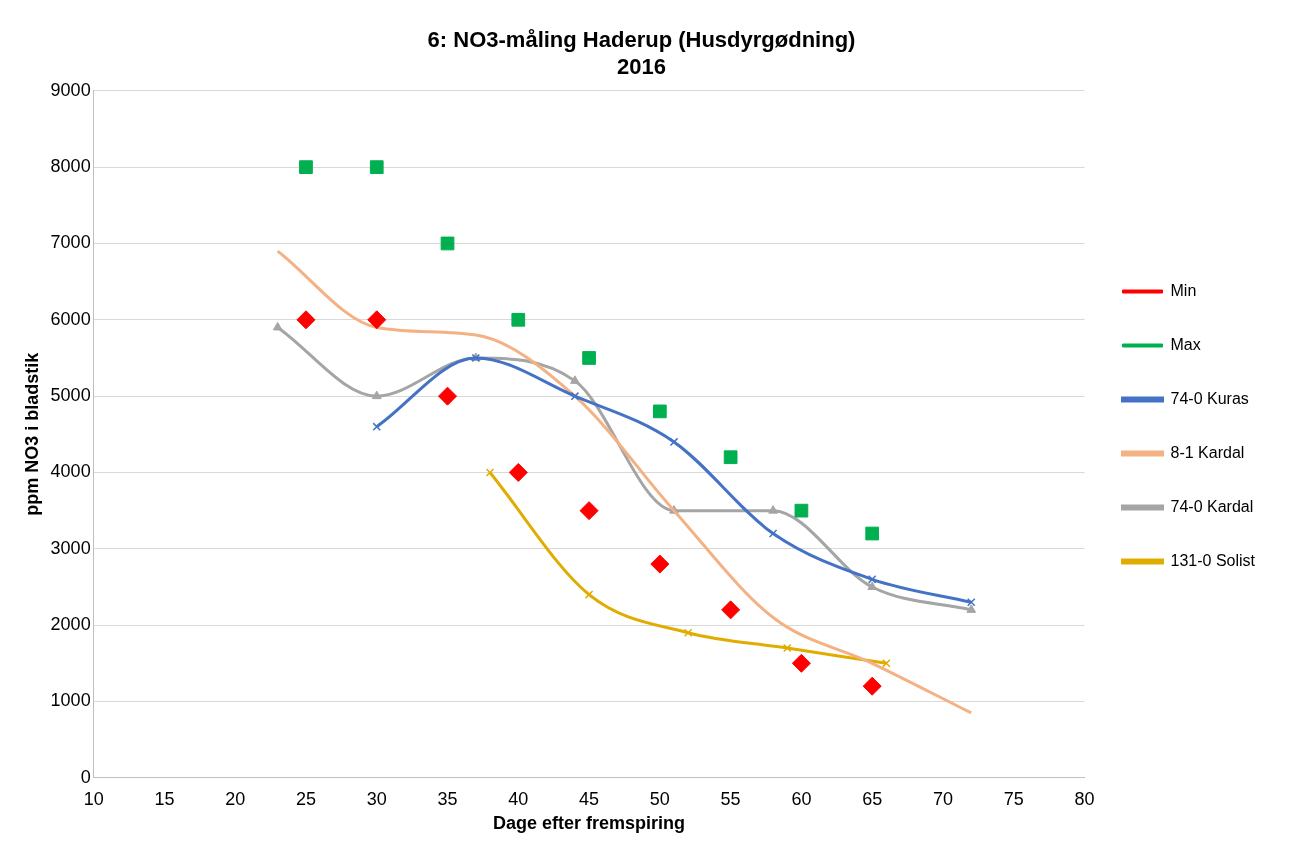 The image size is (1293, 848). I want to click on legend-label: Min, so click(1183, 290).